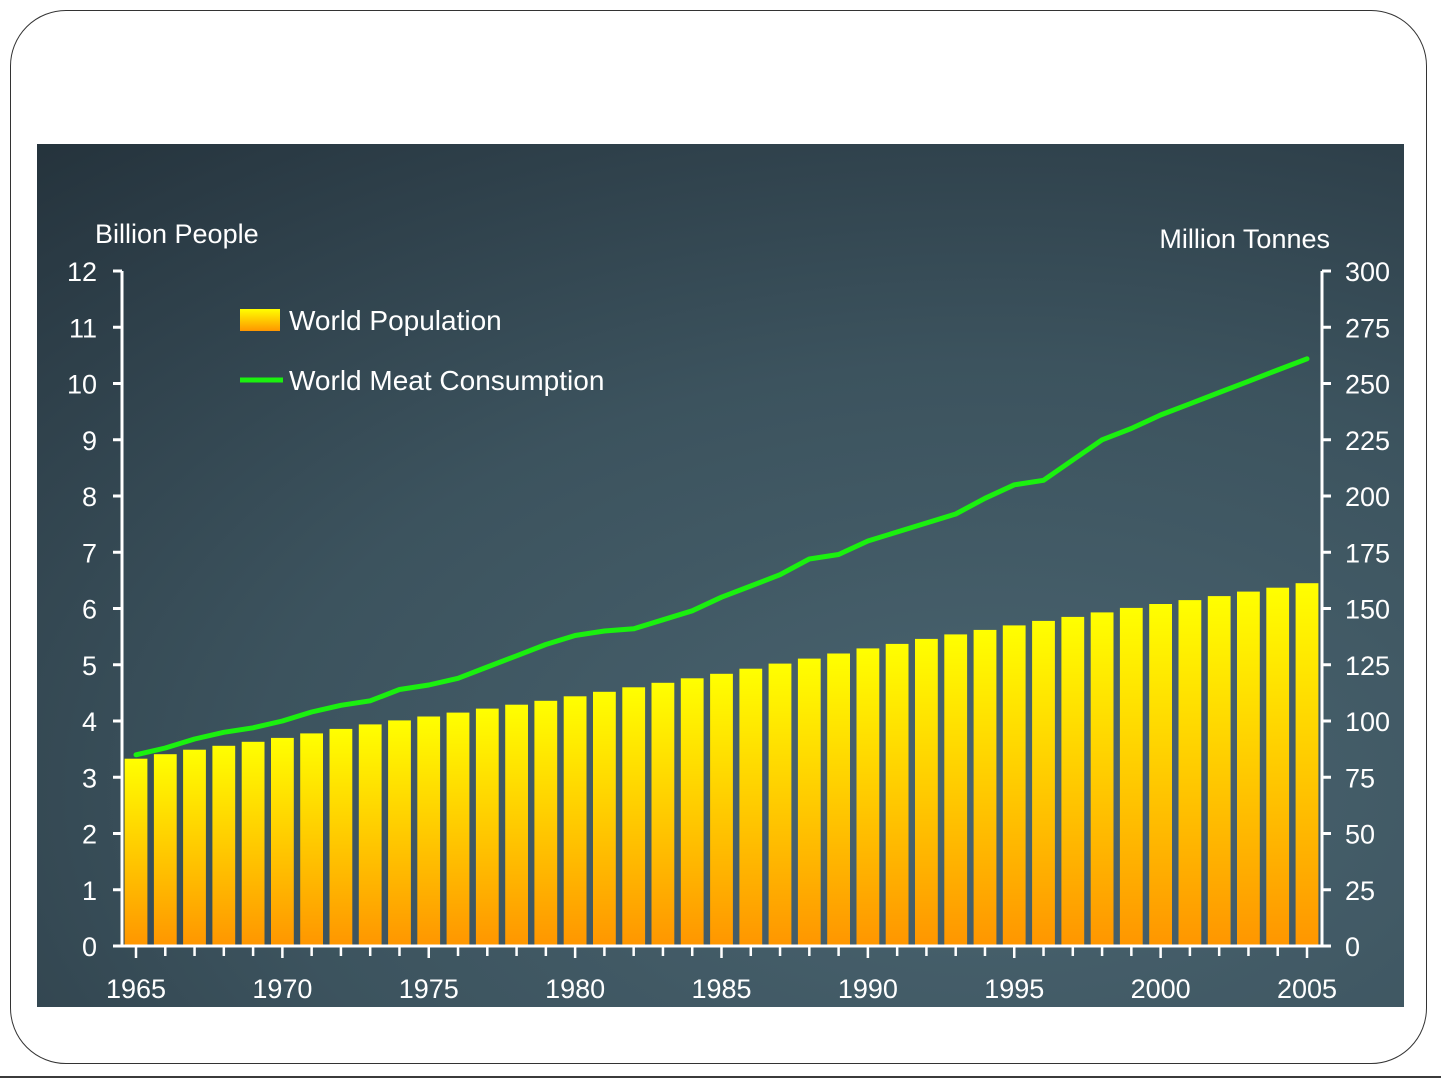 Image resolution: width=1441 pixels, height=1081 pixels. I want to click on x-tick-label: 1990, so click(868, 989).